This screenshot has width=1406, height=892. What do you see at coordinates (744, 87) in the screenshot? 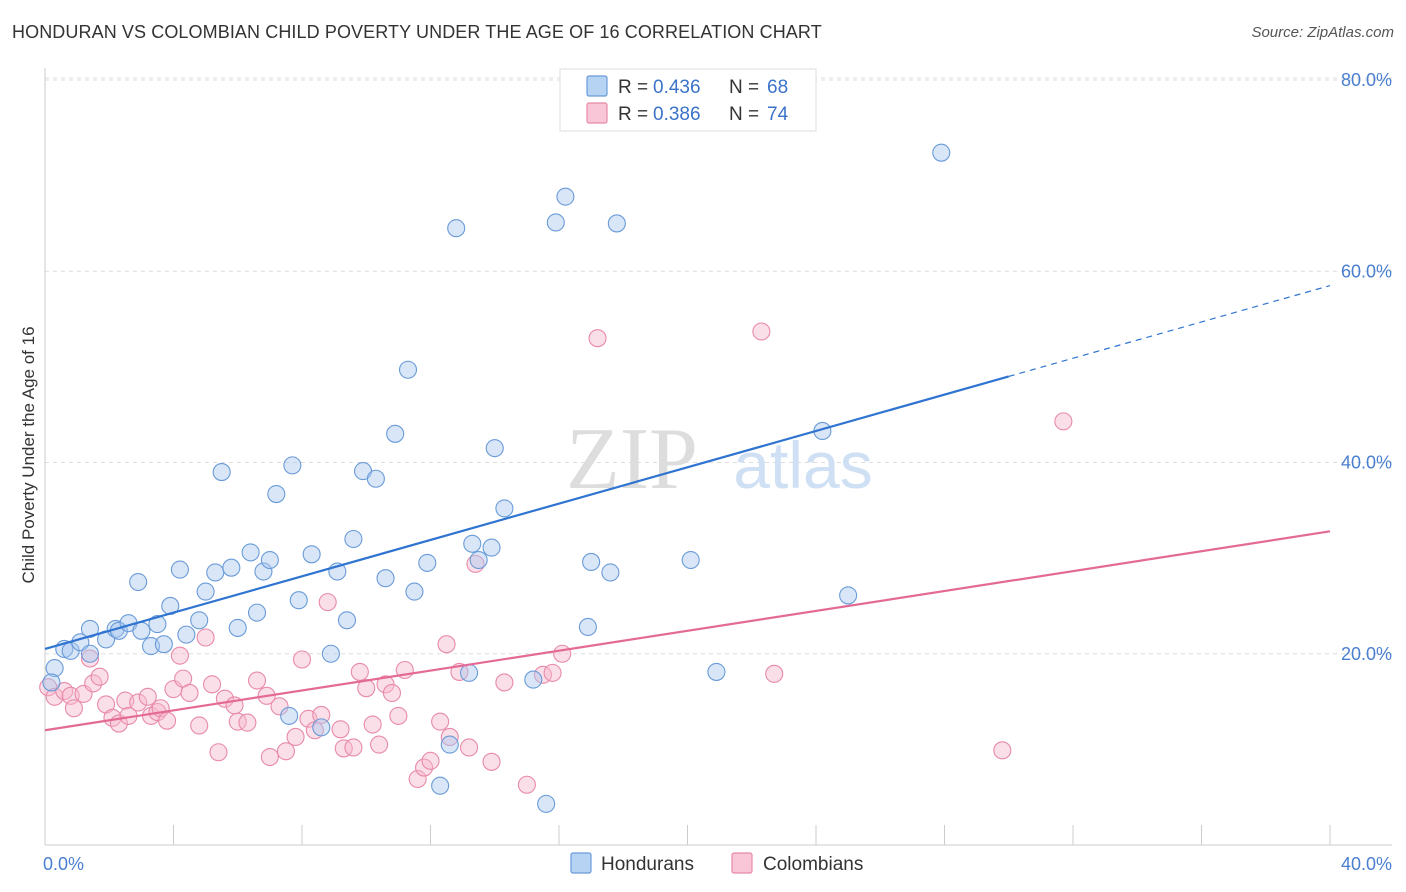
I see `legend-n-label-hondurans: N =` at bounding box center [744, 87].